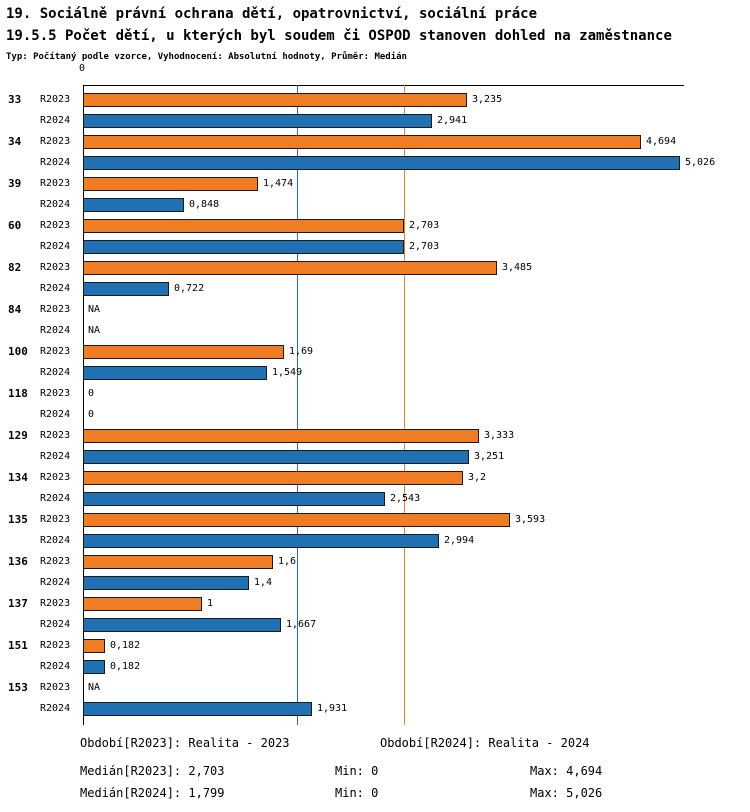 This screenshot has height=812, width=750. What do you see at coordinates (287, 372) in the screenshot?
I see `value-label: 1,549` at bounding box center [287, 372].